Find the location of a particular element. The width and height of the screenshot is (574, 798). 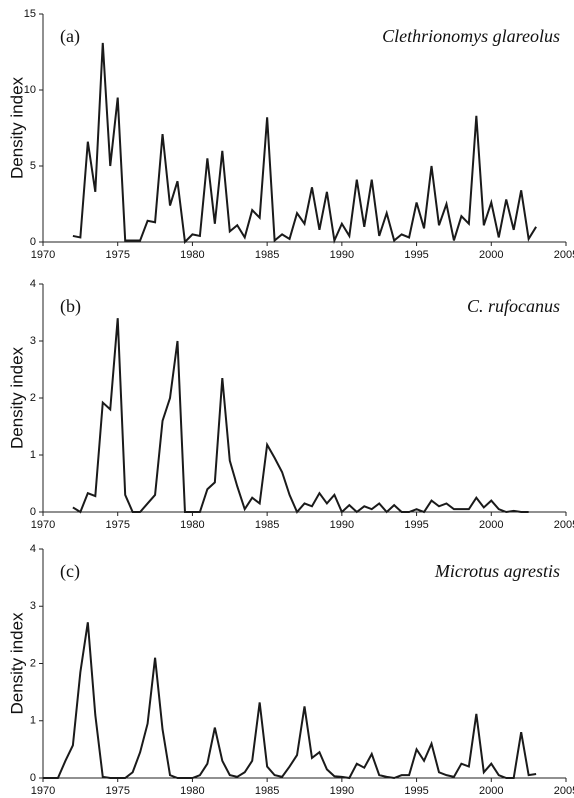

panel-title: C. rufocanus is located at coordinates (513, 306).